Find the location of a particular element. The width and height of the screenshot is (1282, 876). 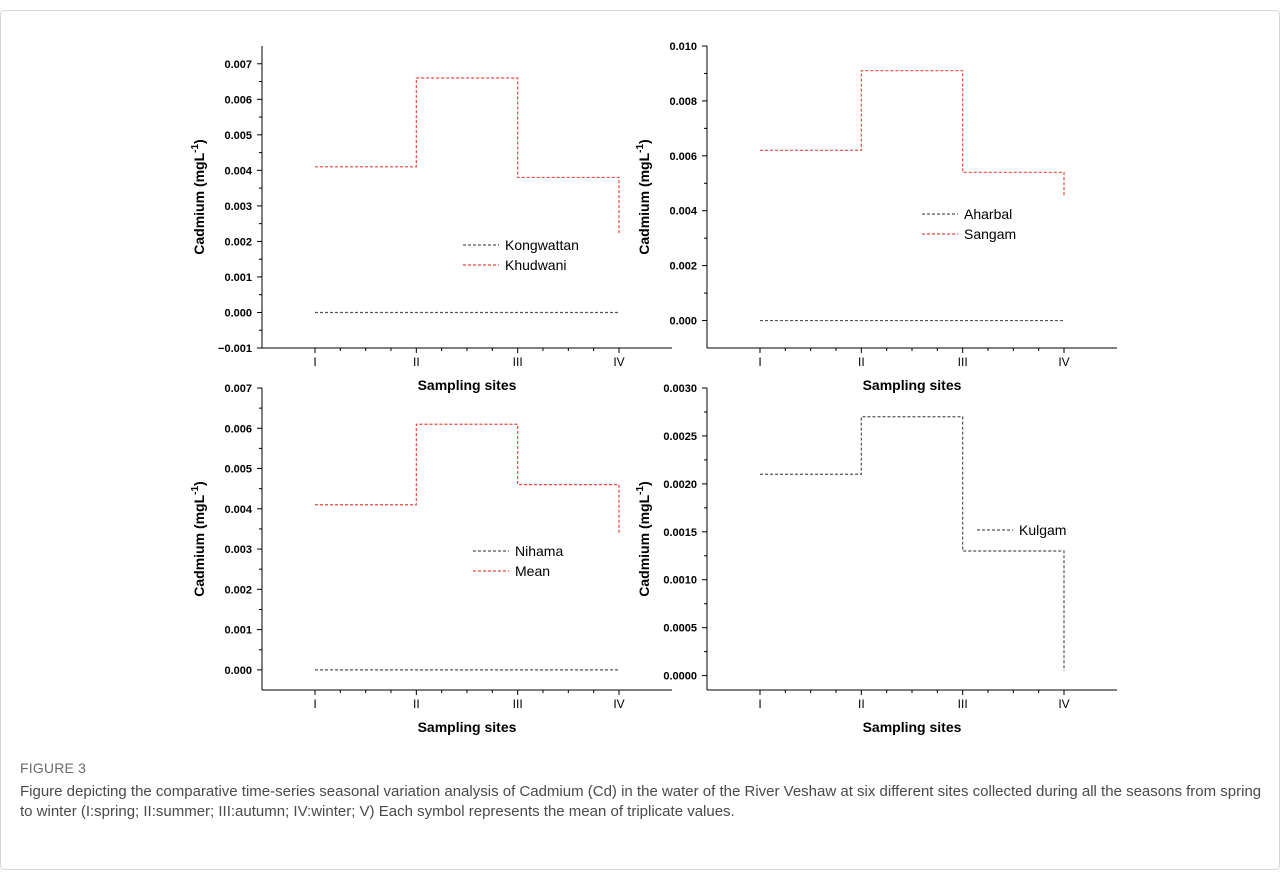

series-line-khudwani is located at coordinates (467, 156).